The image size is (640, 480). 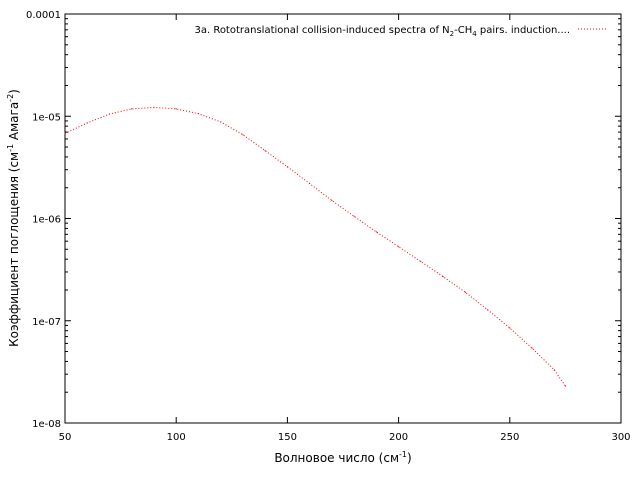 I want to click on y-axis-title-mid: Амага, so click(x=14, y=123).